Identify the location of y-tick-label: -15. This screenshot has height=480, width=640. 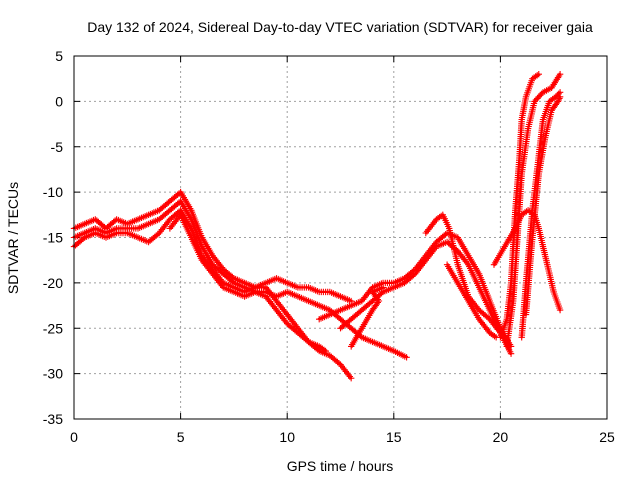
(53, 238).